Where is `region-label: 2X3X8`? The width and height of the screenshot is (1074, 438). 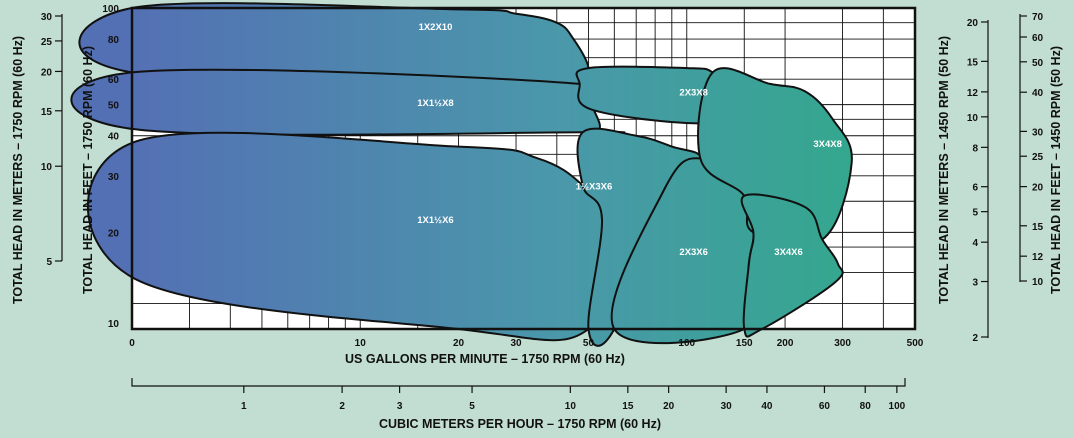
region-label: 2X3X8 is located at coordinates (693, 92).